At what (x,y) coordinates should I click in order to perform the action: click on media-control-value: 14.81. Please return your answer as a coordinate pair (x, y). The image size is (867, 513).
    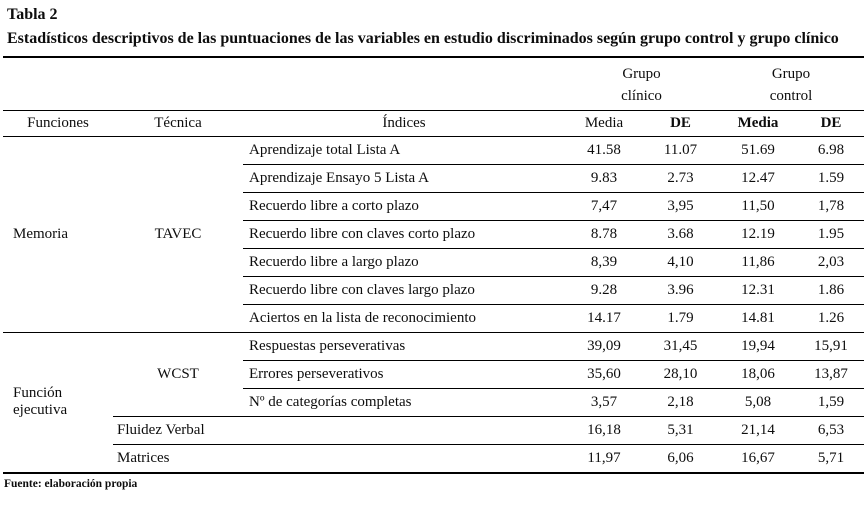
    Looking at the image, I should click on (758, 318).